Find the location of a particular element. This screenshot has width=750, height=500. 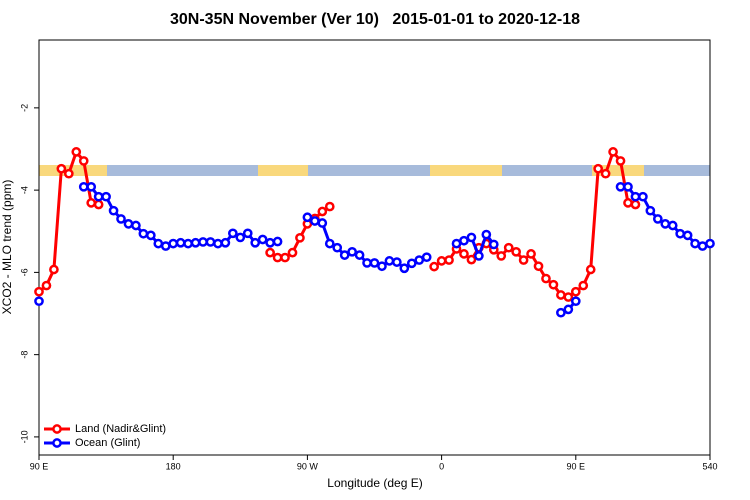

y-tick-label: -4 is located at coordinates (24, 190).